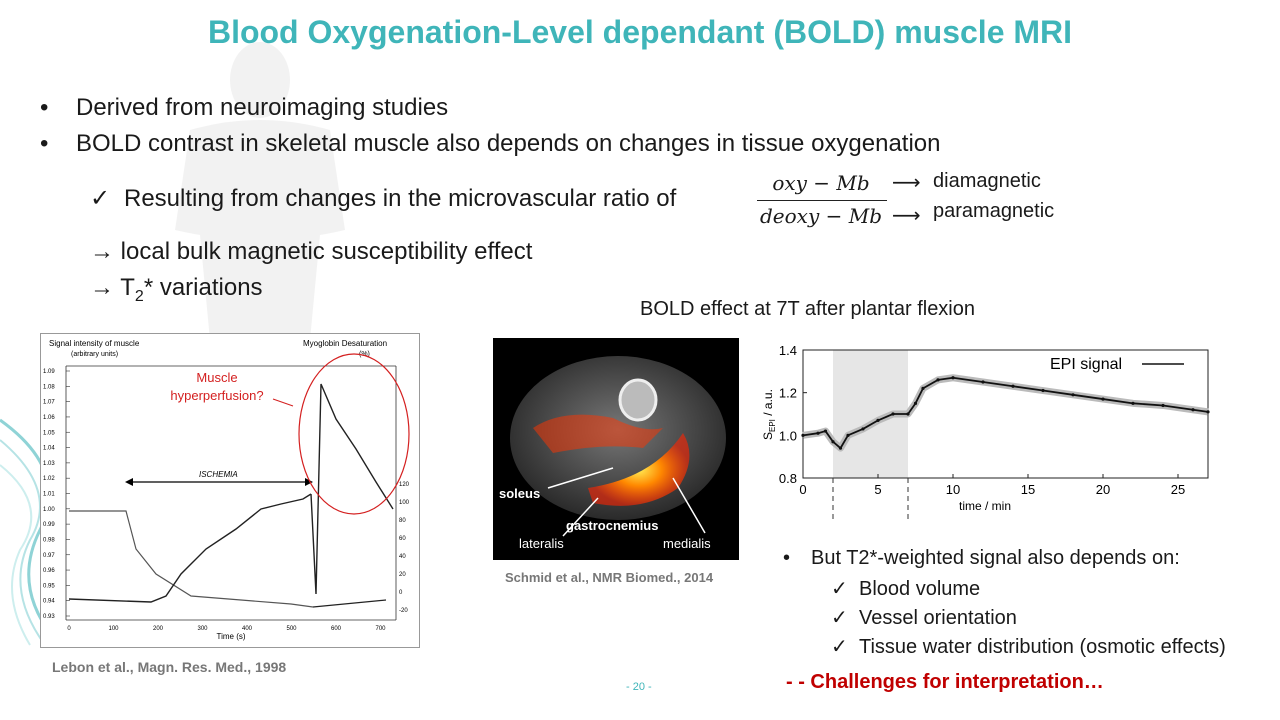  I want to click on ischemia-arrow-left-head, so click(129, 482).